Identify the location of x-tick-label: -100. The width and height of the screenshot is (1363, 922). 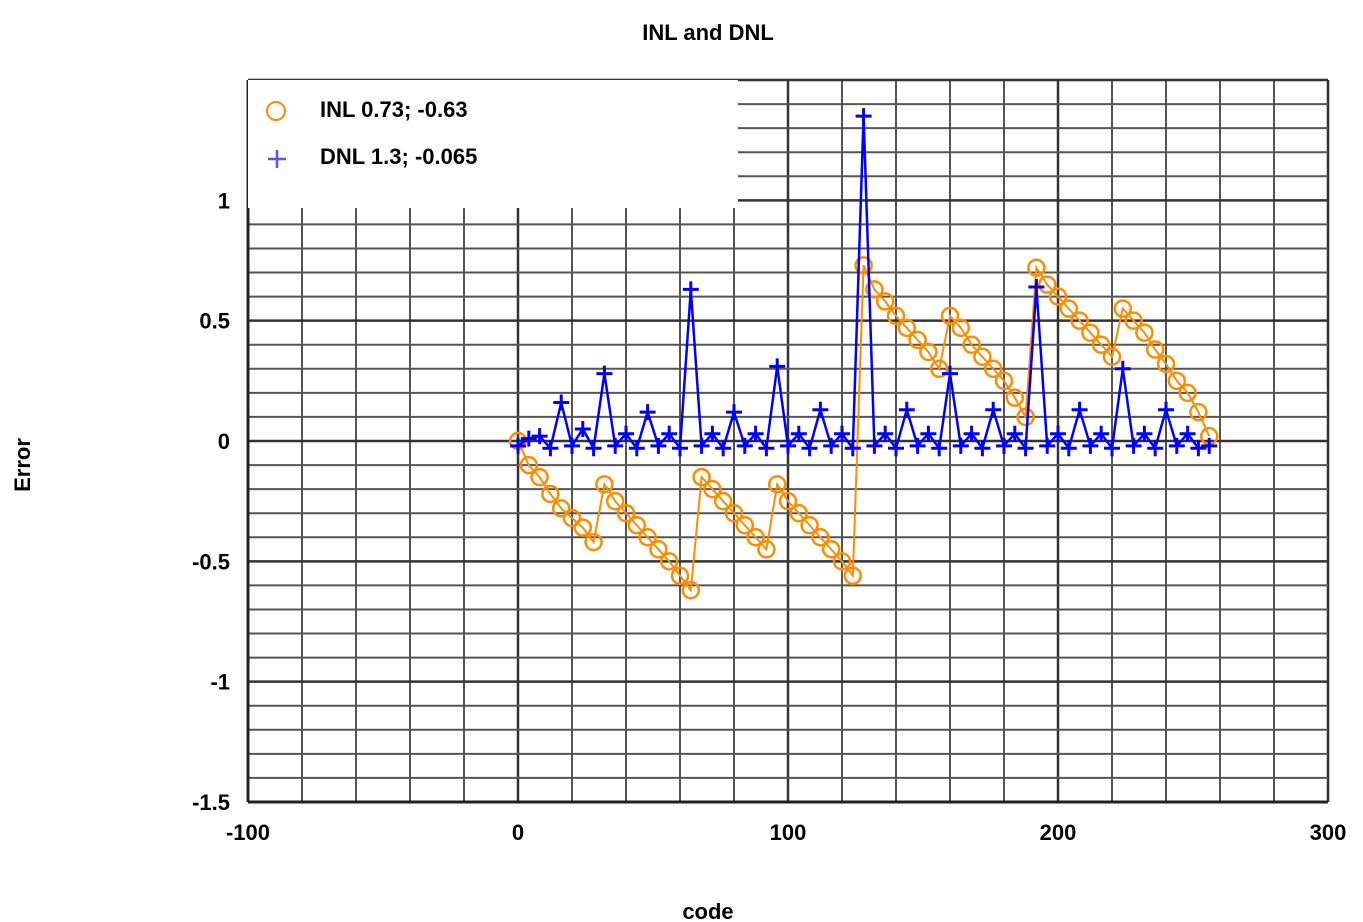
(248, 832).